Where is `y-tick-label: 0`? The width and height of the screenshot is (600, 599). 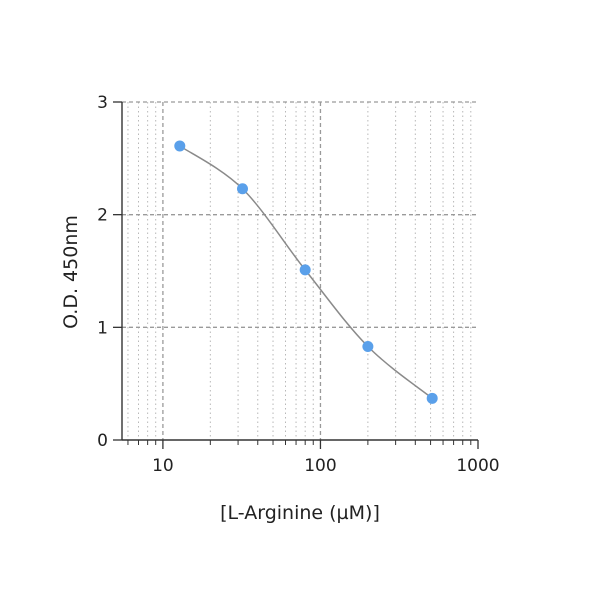 y-tick-label: 0 is located at coordinates (102, 441).